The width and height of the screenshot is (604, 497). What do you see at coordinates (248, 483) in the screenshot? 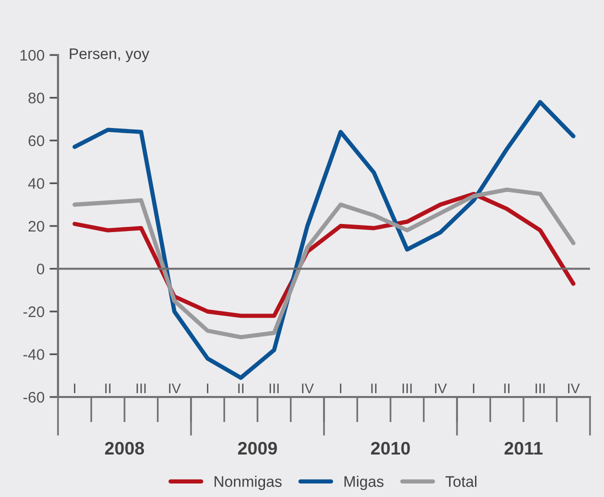
I see `legend-label: Nonmigas` at bounding box center [248, 483].